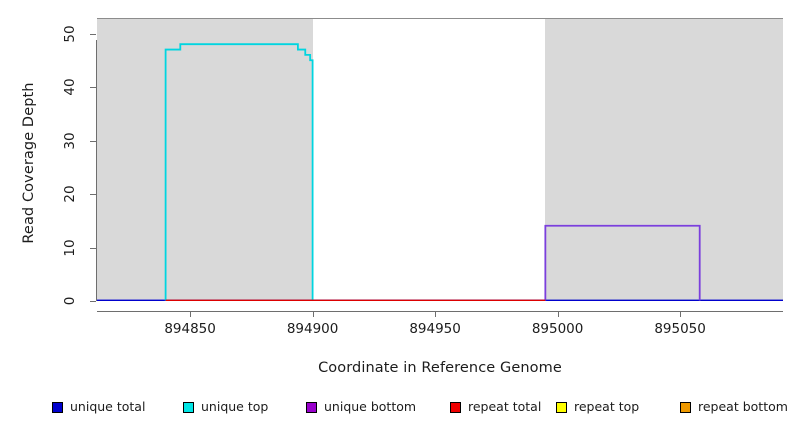 The width and height of the screenshot is (792, 432). I want to click on x-tick-label: 895000, so click(557, 329).